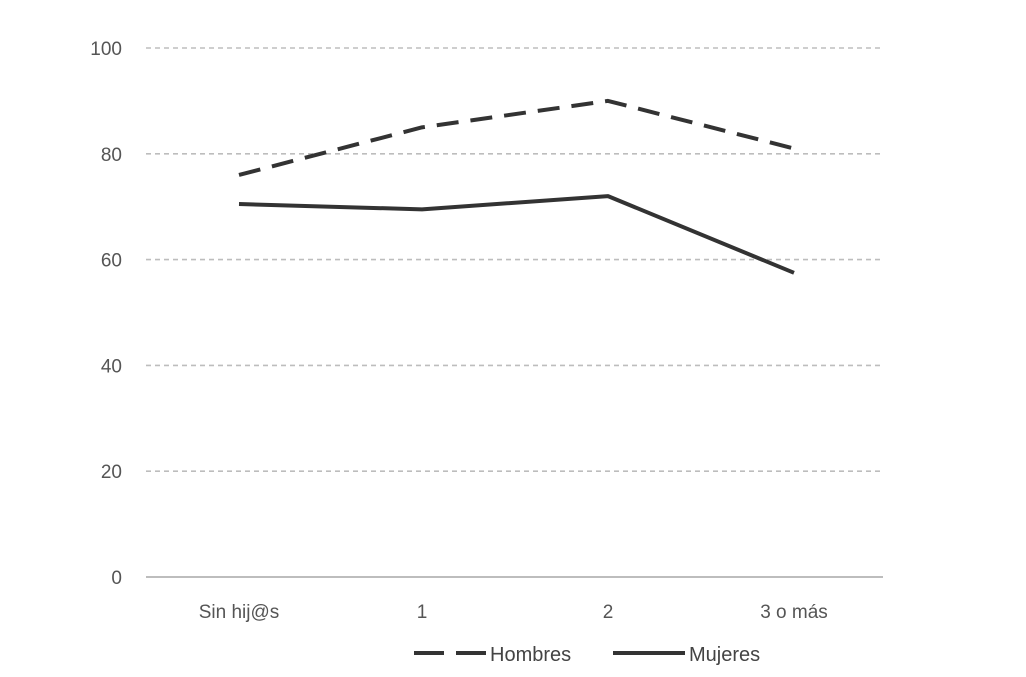  Describe the element at coordinates (422, 612) in the screenshot. I see `x-tick-label: 1` at that location.